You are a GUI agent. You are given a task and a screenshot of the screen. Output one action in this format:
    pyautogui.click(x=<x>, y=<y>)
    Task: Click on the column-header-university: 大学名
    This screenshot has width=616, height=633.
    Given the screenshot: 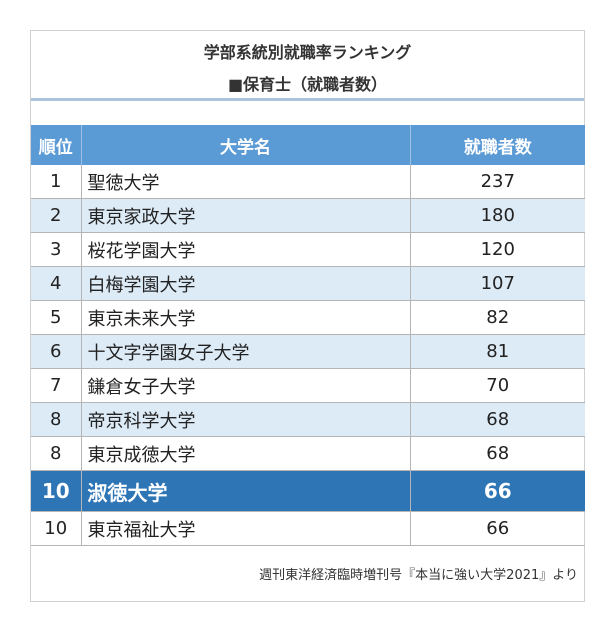 What is the action you would take?
    pyautogui.click(x=246, y=145)
    